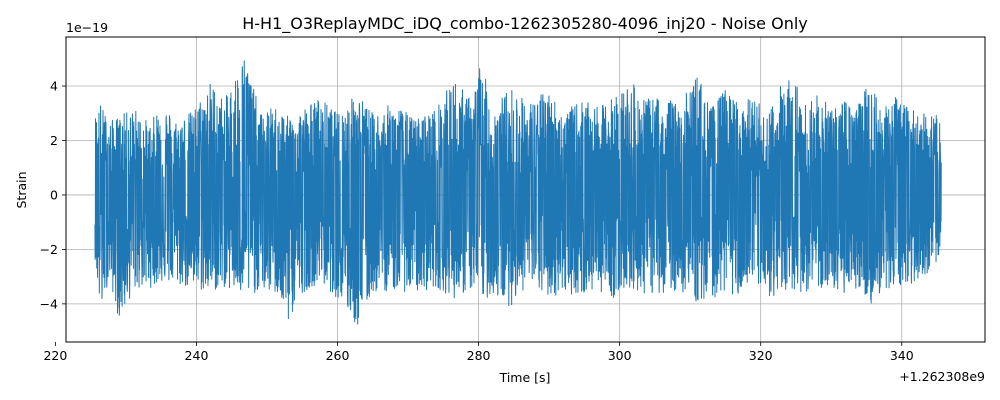 The image size is (1000, 400). I want to click on x-tick-label: 340, so click(902, 355).